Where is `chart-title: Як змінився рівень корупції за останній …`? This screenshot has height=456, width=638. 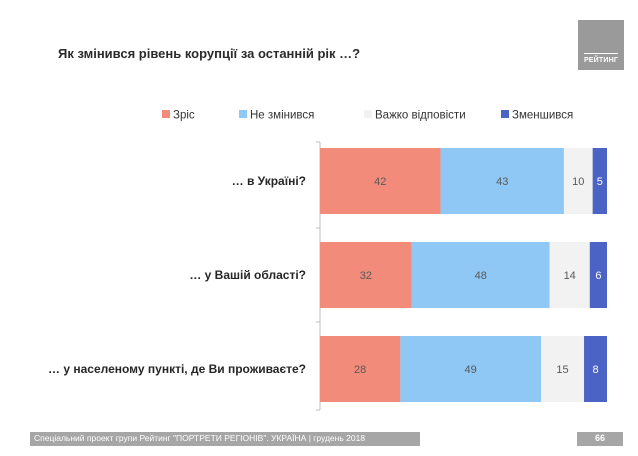
chart-title: Як змінився рівень корупції за останній … is located at coordinates (209, 53).